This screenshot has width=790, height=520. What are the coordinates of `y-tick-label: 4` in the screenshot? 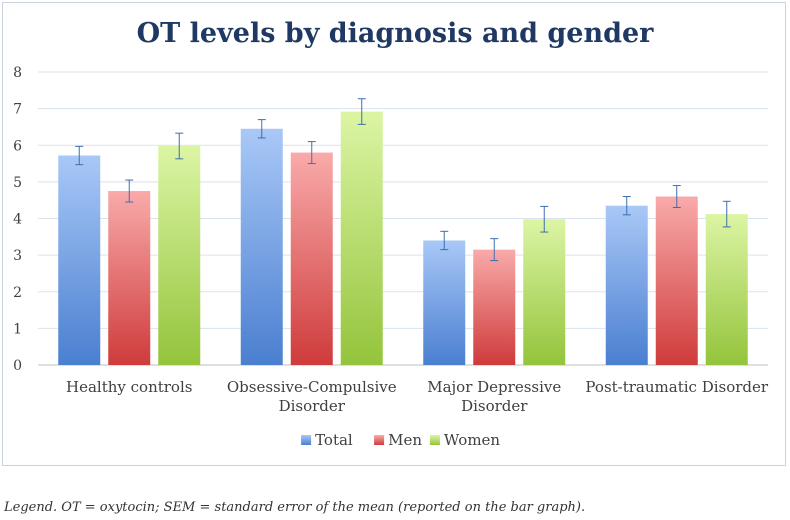 It's located at (17, 220).